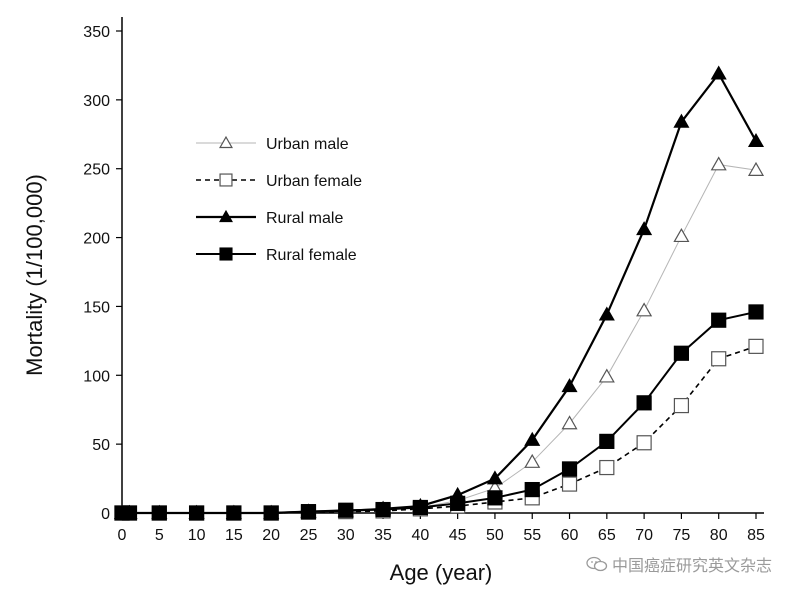 This screenshot has height=600, width=800. I want to click on x-tick-label: 20, so click(271, 535).